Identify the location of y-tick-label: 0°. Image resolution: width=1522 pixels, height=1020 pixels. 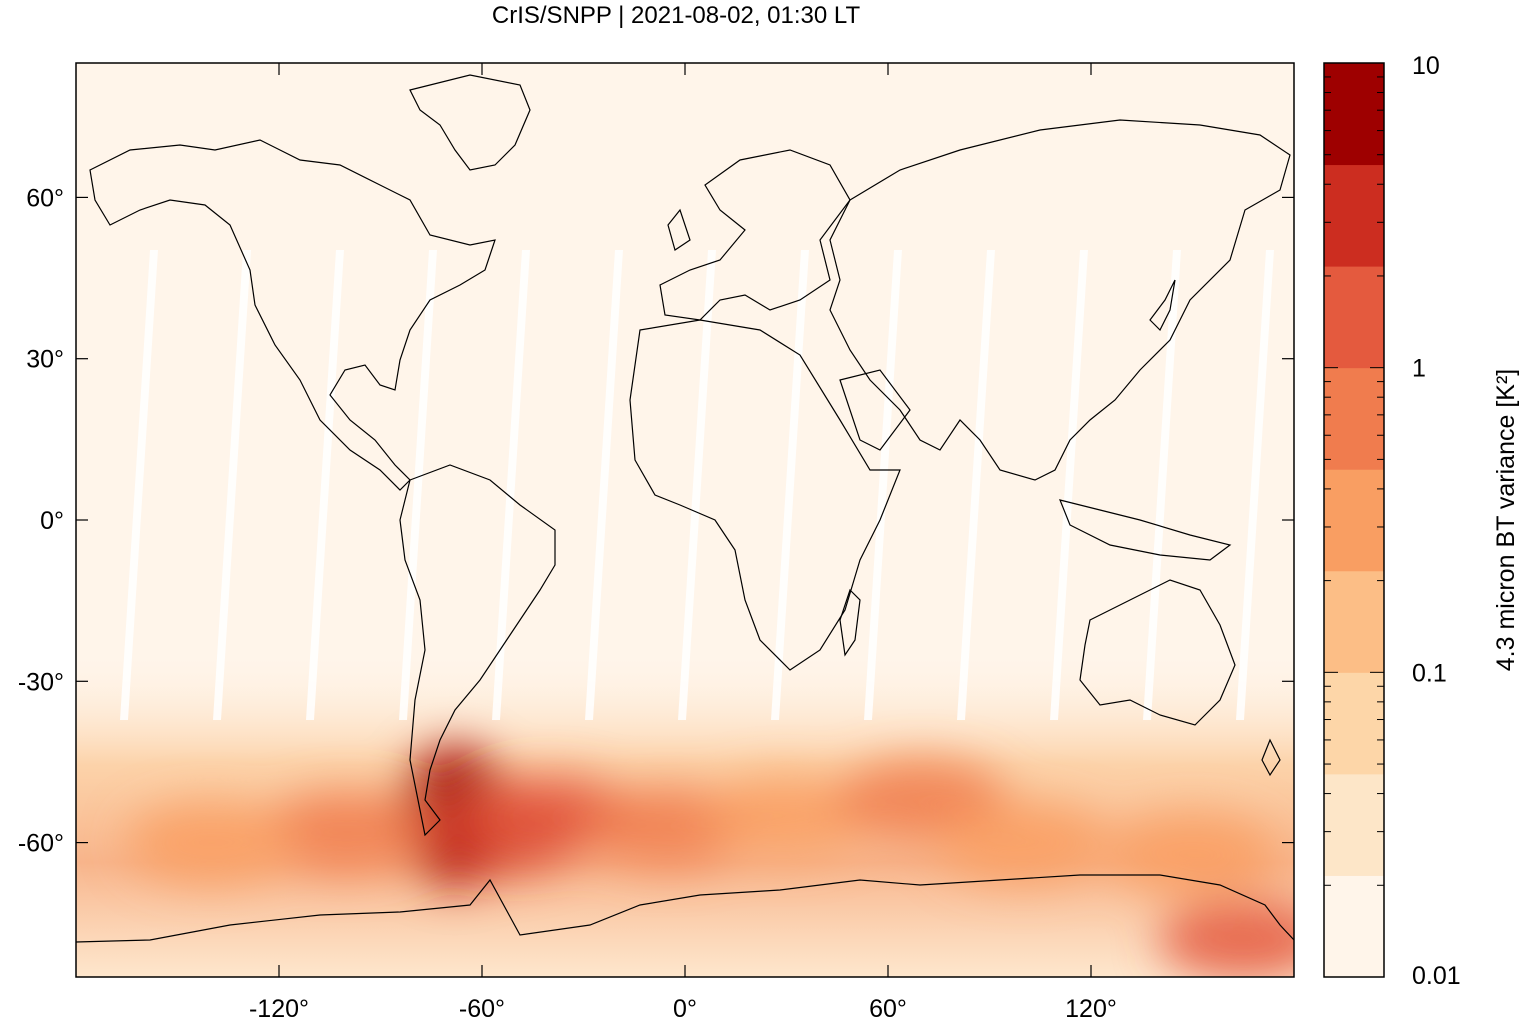
(52, 521).